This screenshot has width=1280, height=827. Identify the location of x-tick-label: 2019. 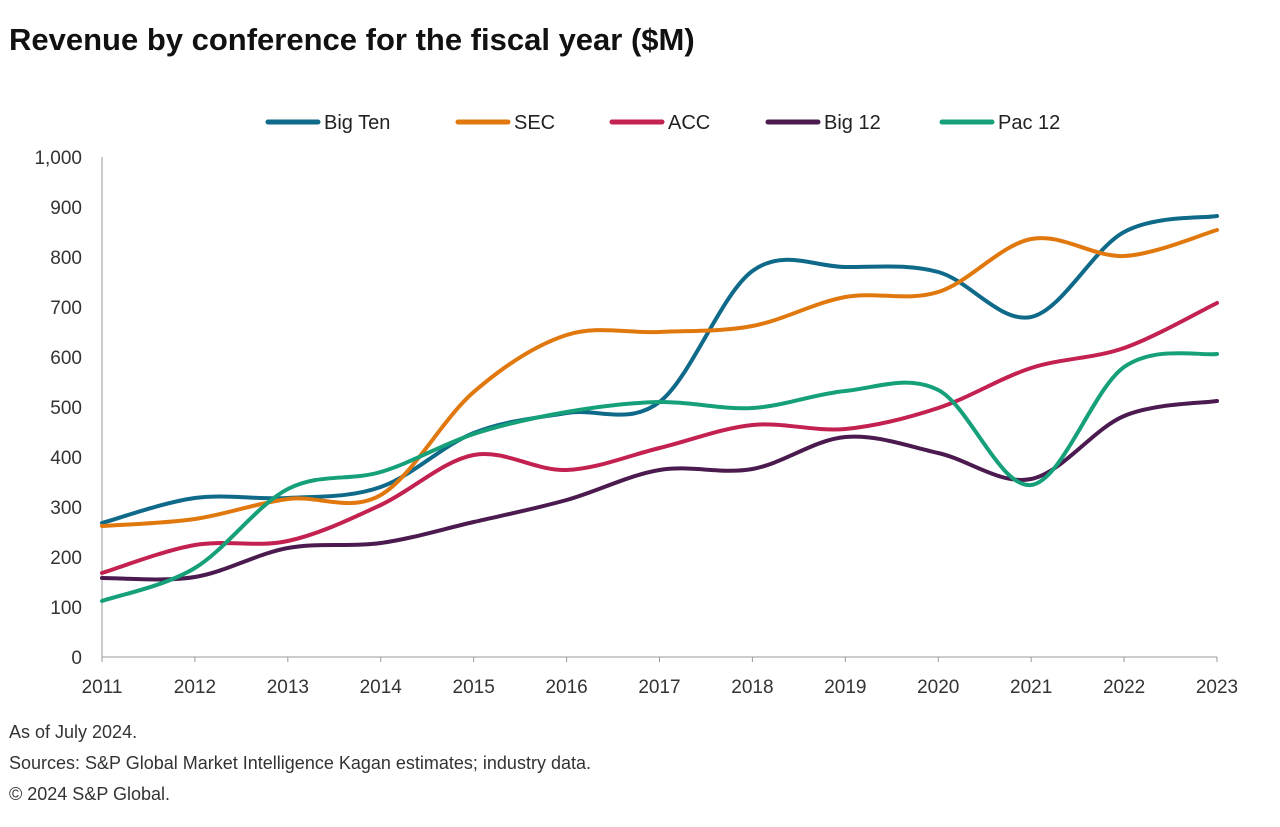
(845, 687).